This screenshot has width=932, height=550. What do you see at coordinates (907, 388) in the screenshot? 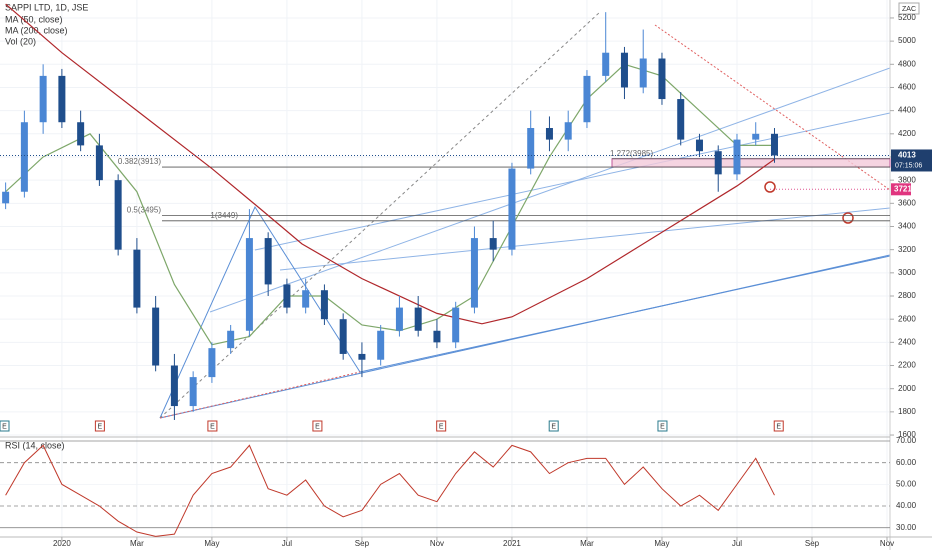
I see `y-tick-label: 2000` at bounding box center [907, 388].